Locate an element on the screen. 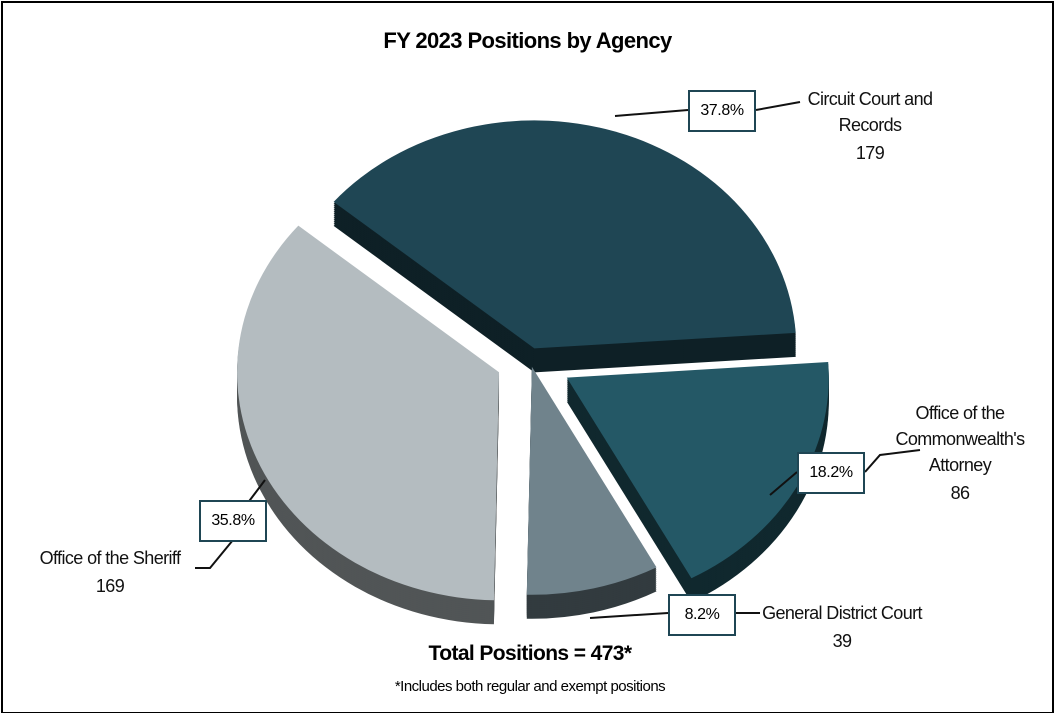 Image resolution: width=1055 pixels, height=713 pixels. category-label: Circuit Court and Records is located at coordinates (870, 112).